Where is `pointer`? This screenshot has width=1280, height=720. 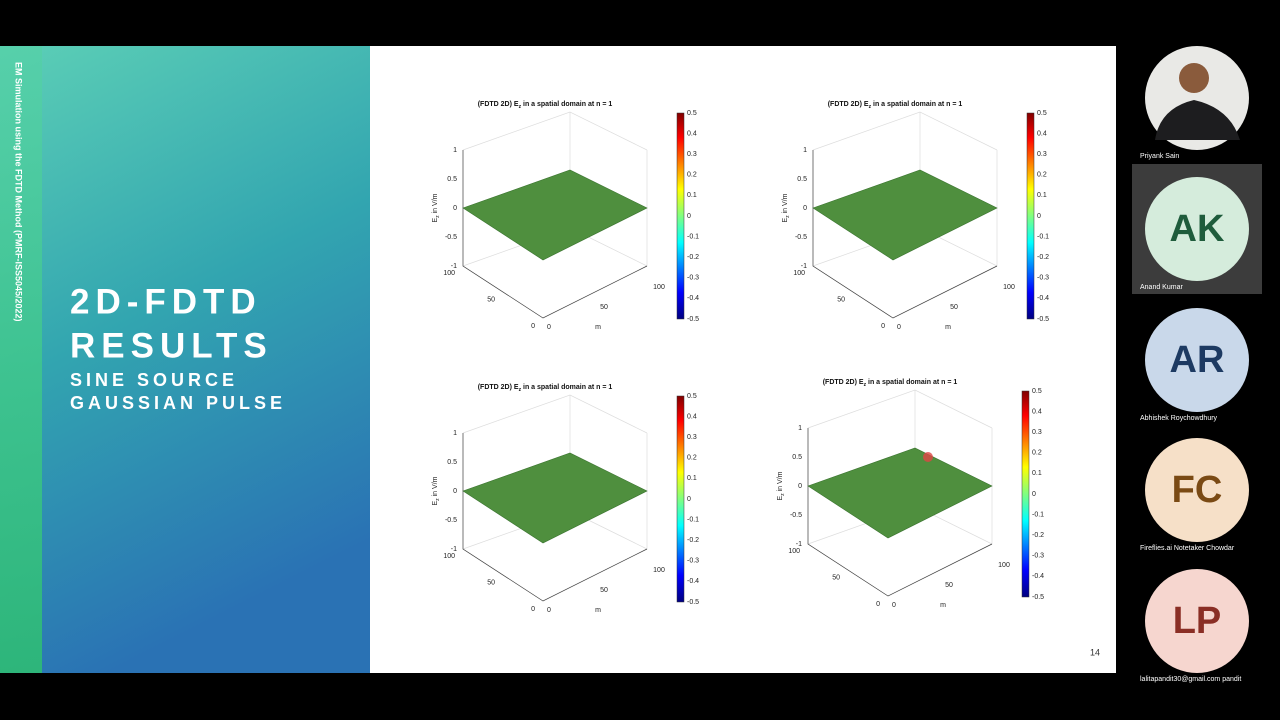
pointer is located at coordinates (928, 457).